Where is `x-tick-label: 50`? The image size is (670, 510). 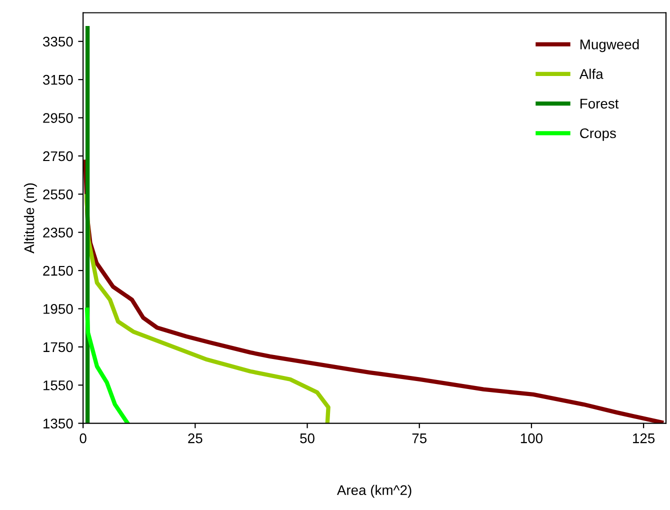 x-tick-label: 50 is located at coordinates (307, 438).